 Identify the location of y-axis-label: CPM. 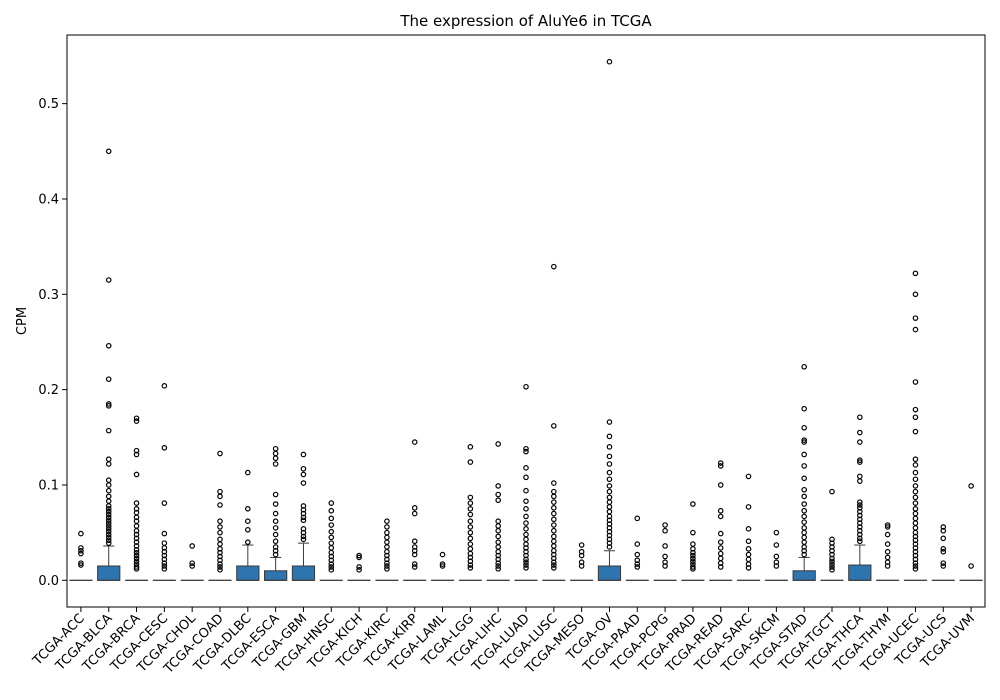
(22, 321).